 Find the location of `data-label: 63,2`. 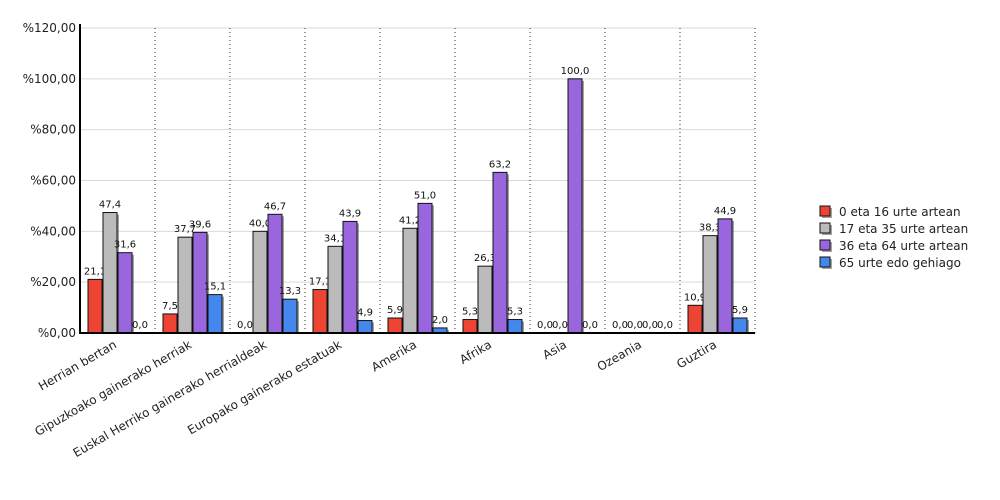

data-label: 63,2 is located at coordinates (500, 164).